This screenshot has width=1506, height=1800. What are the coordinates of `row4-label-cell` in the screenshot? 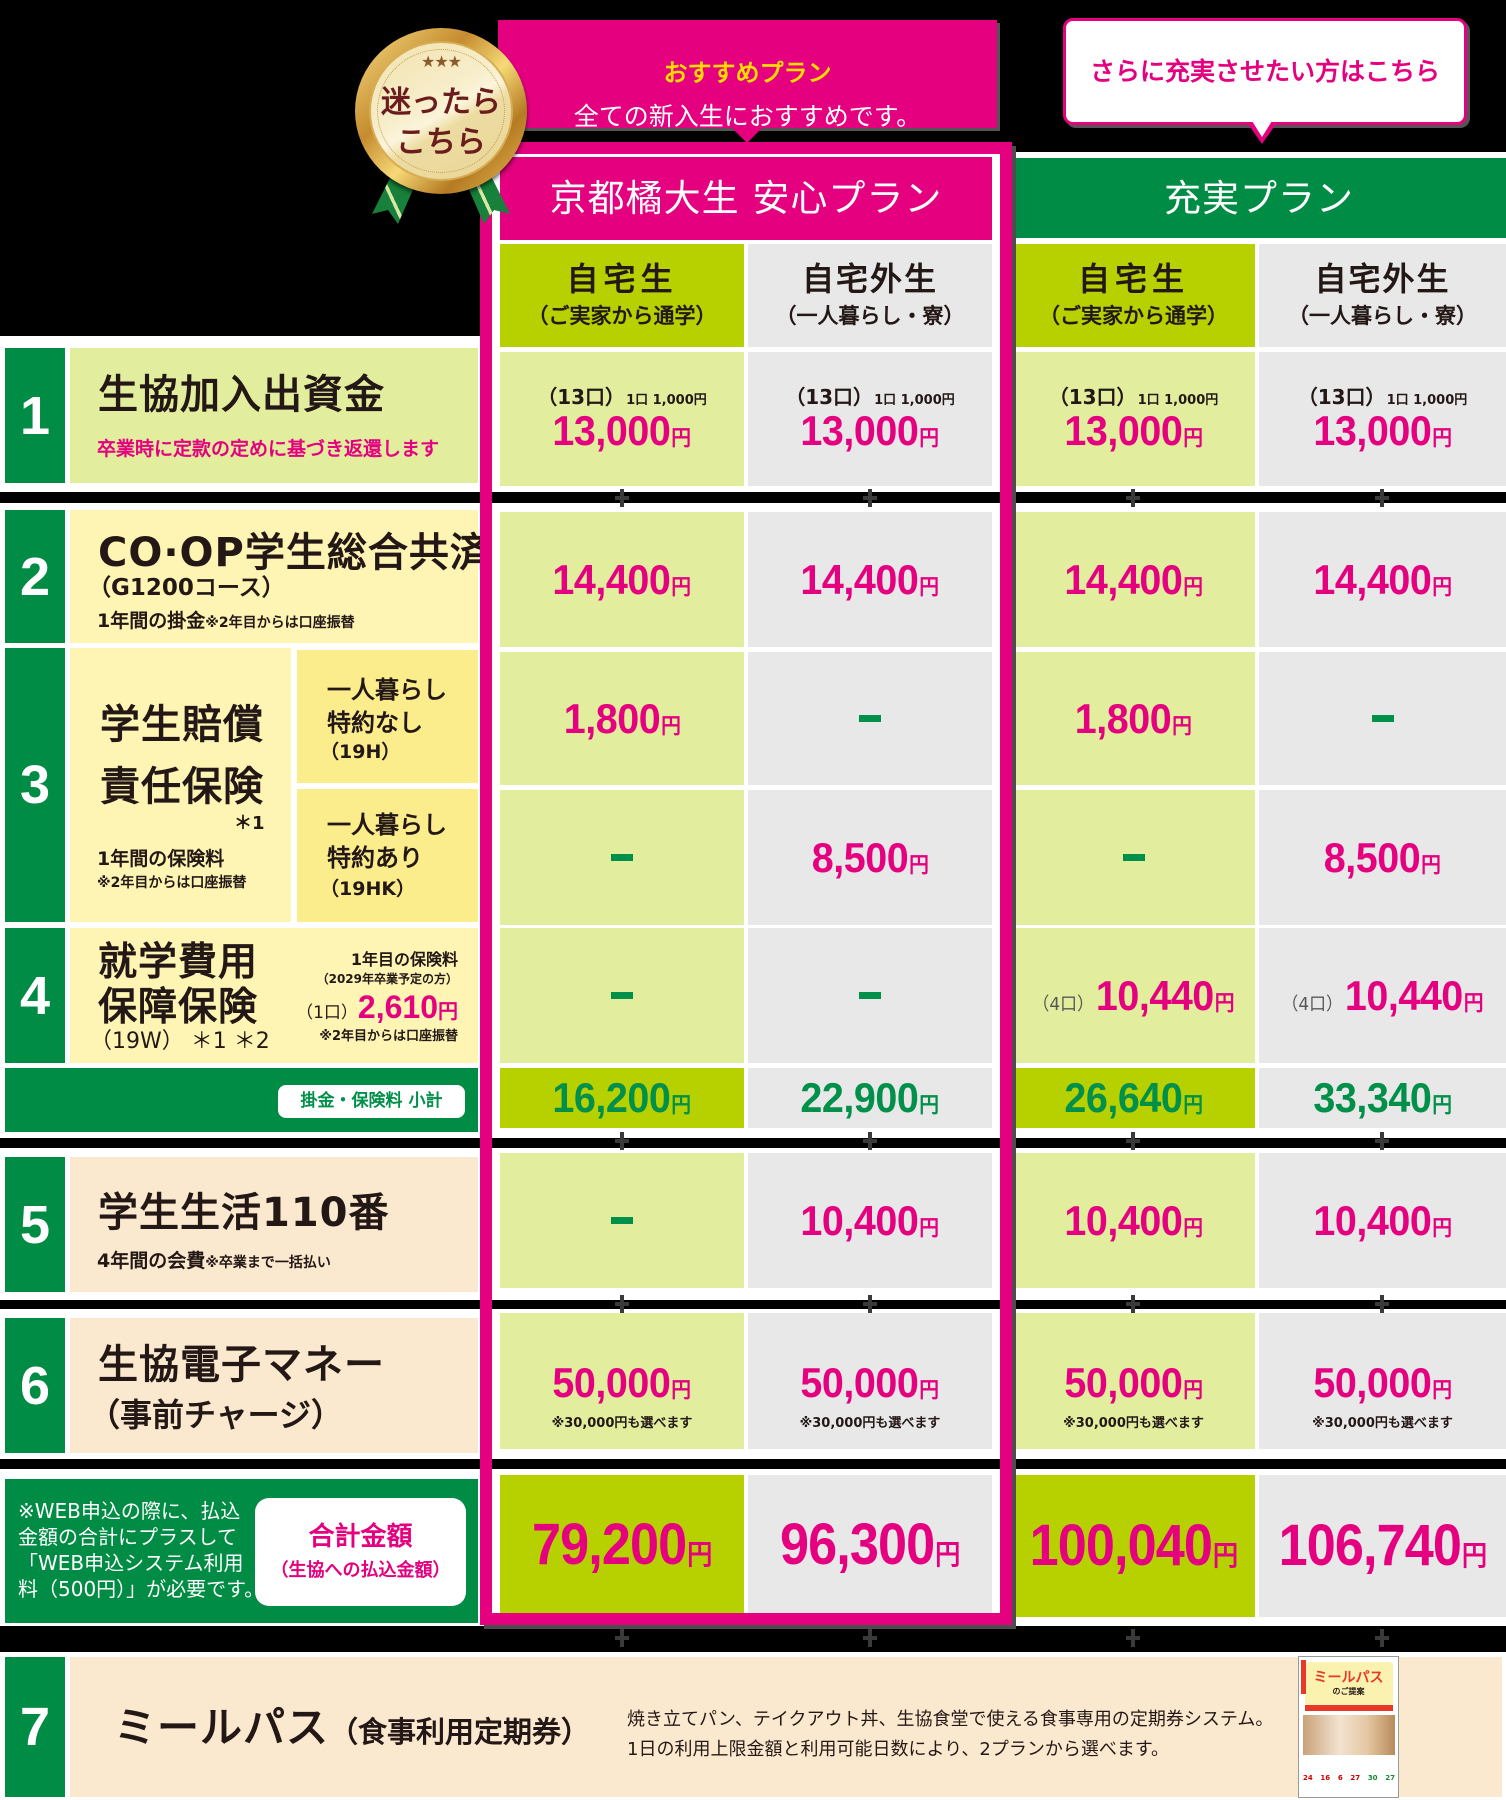 It's located at (274, 995).